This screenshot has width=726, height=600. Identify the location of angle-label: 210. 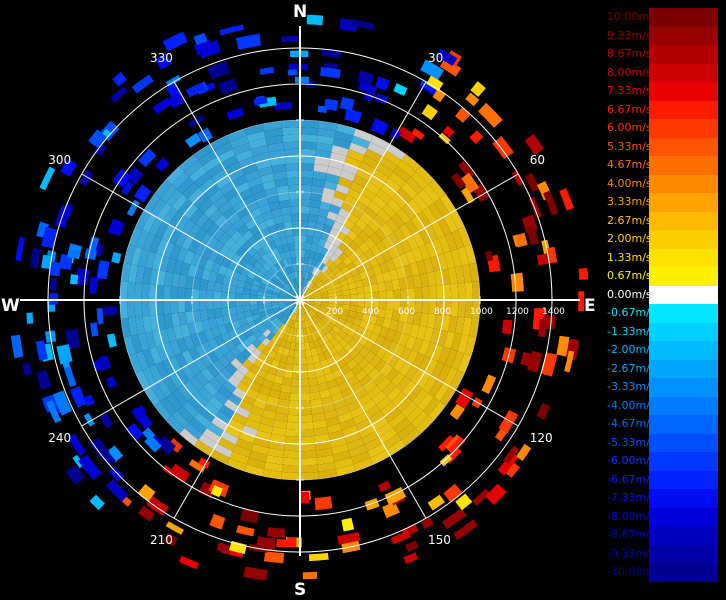
(161, 539).